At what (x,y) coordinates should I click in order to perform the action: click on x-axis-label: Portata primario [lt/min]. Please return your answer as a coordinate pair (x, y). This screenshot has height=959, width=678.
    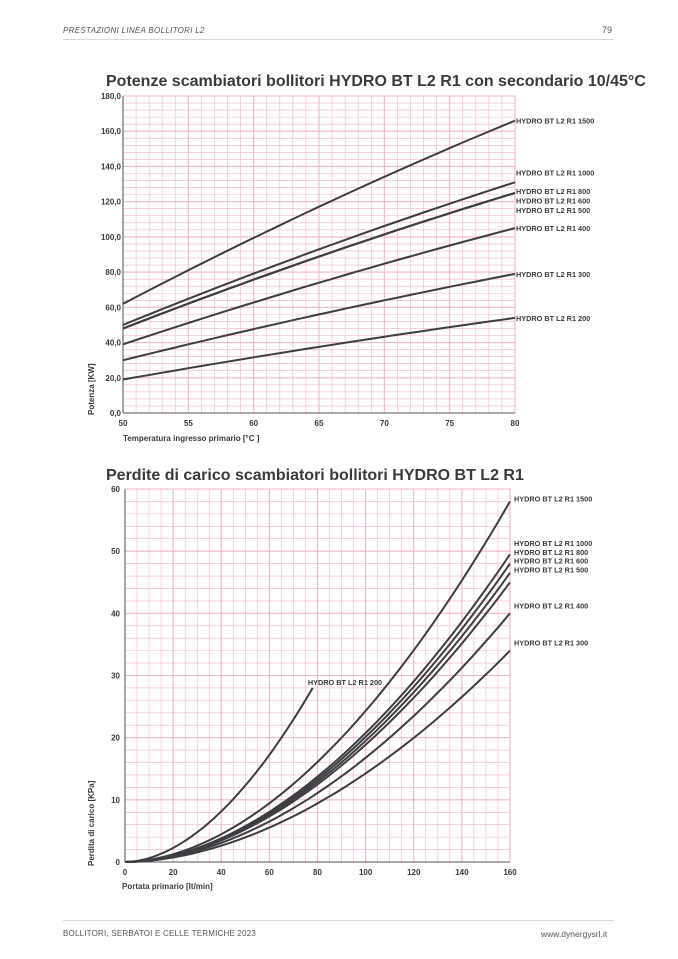
    Looking at the image, I should click on (167, 886).